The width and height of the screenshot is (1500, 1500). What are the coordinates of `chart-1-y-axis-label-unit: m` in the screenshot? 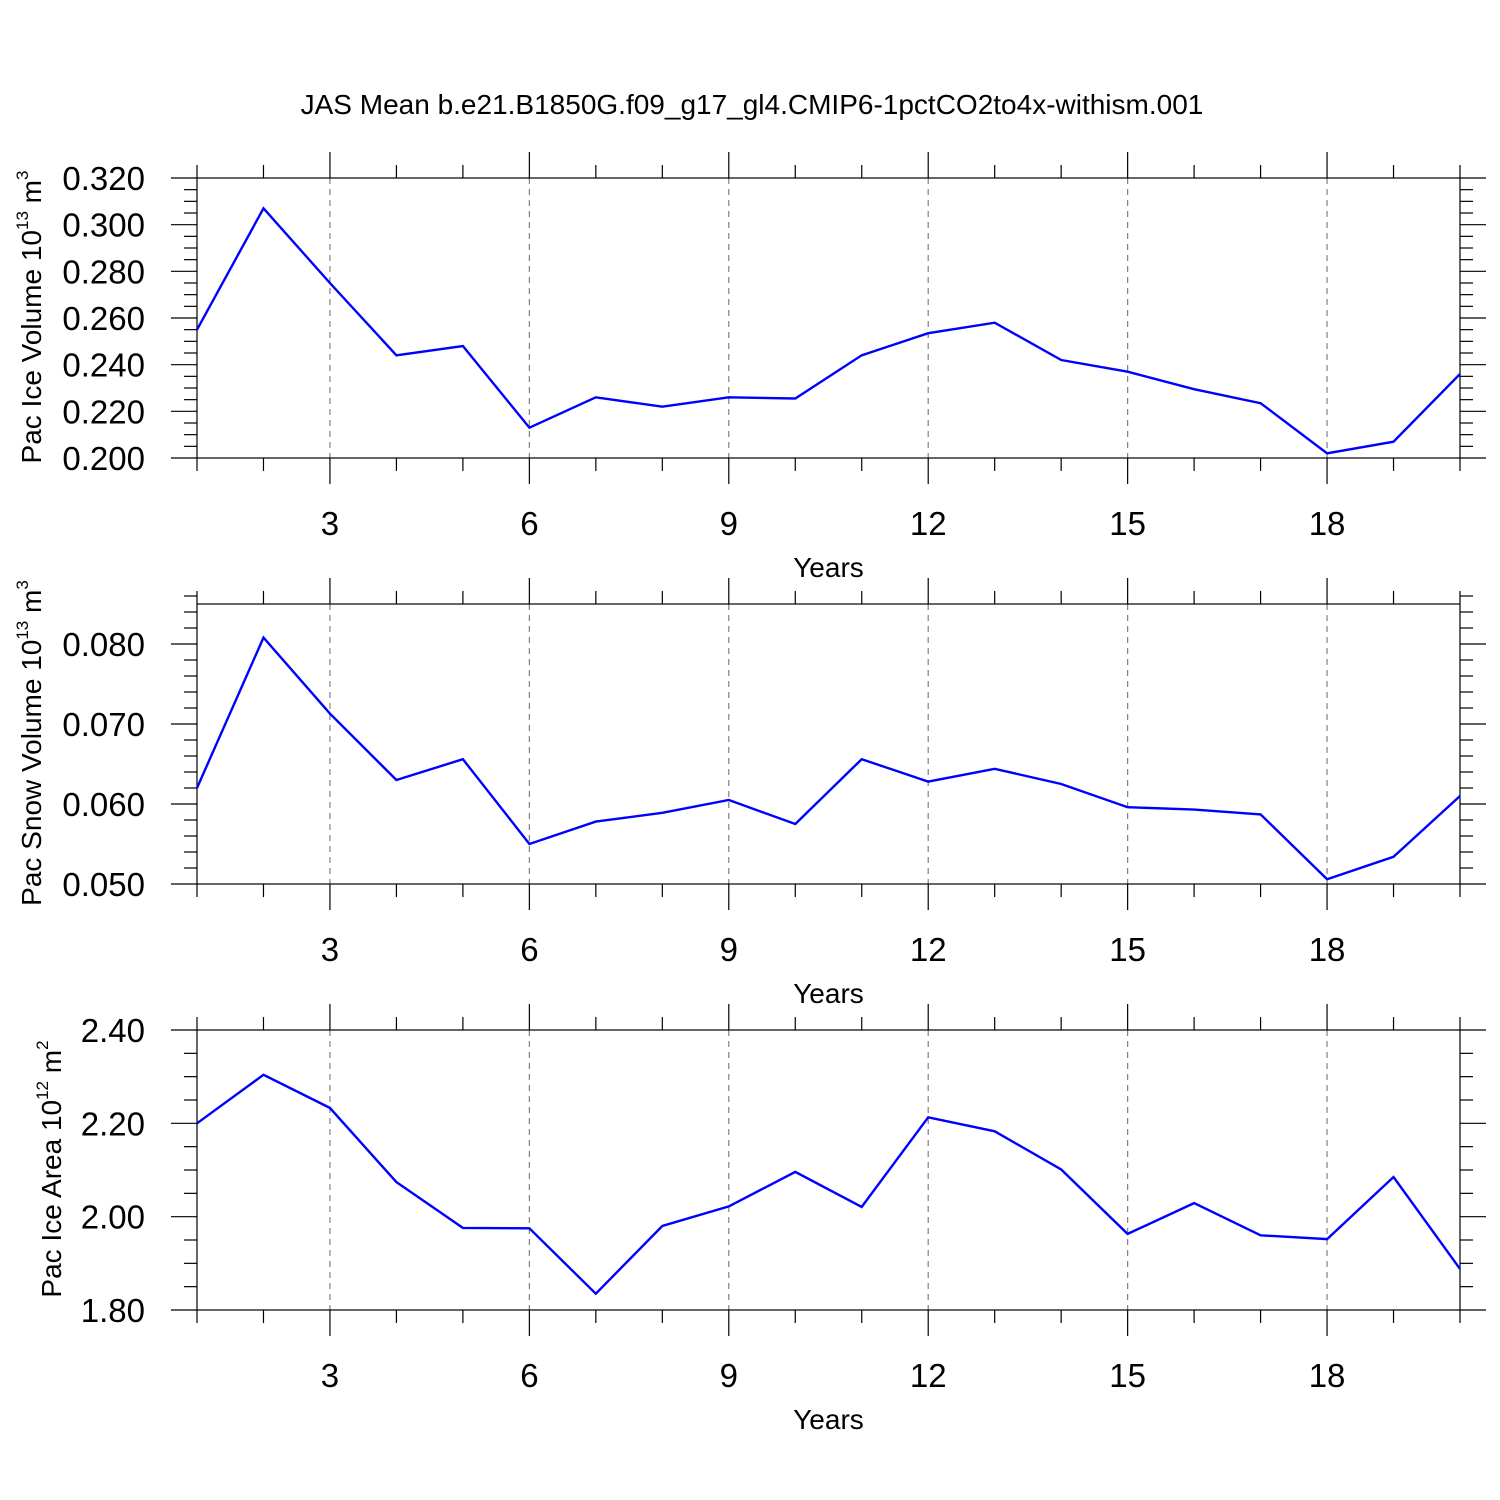 It's located at (31, 195).